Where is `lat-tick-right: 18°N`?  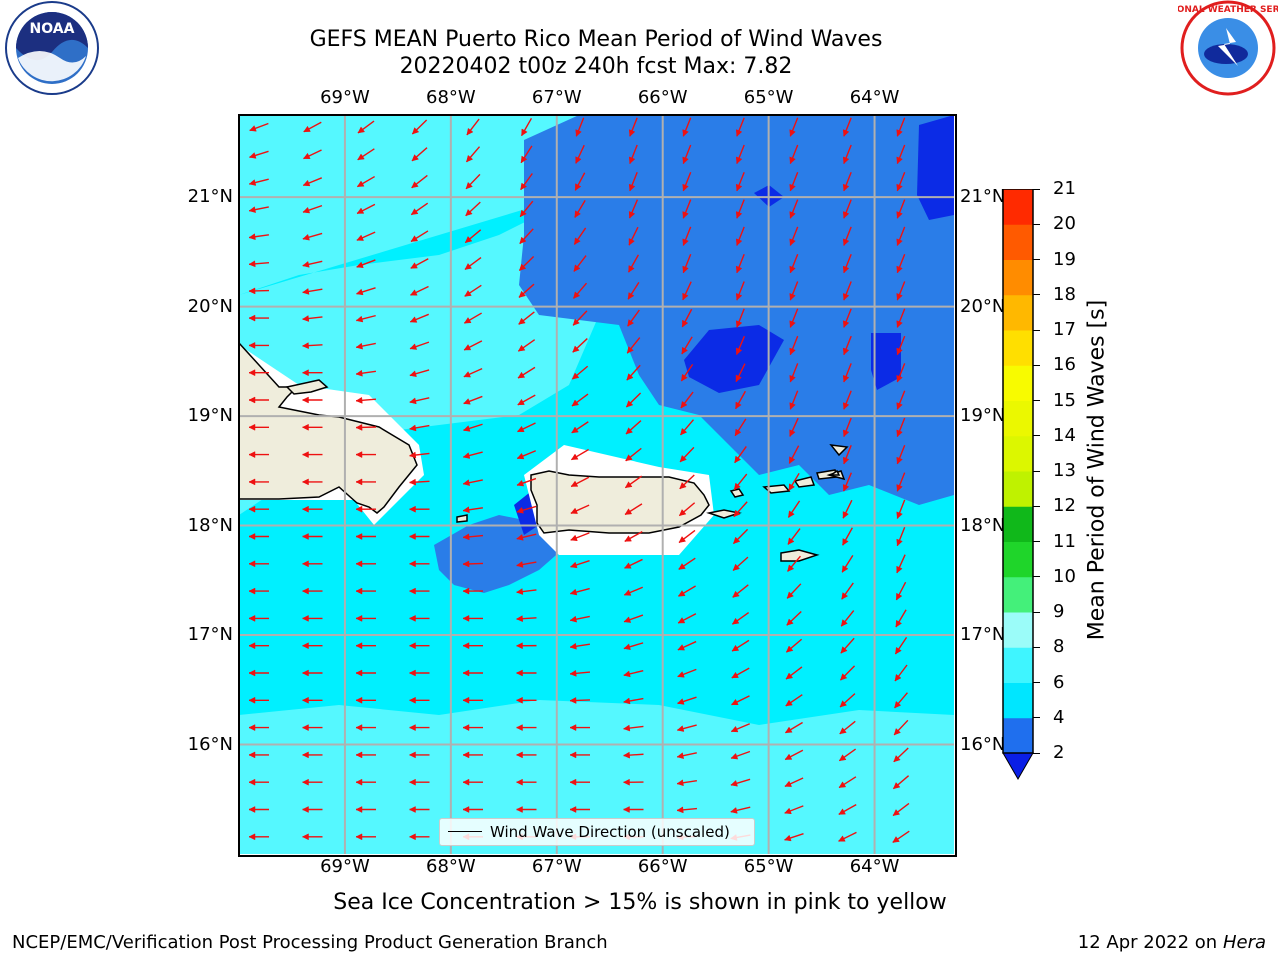 lat-tick-right: 18°N is located at coordinates (983, 525).